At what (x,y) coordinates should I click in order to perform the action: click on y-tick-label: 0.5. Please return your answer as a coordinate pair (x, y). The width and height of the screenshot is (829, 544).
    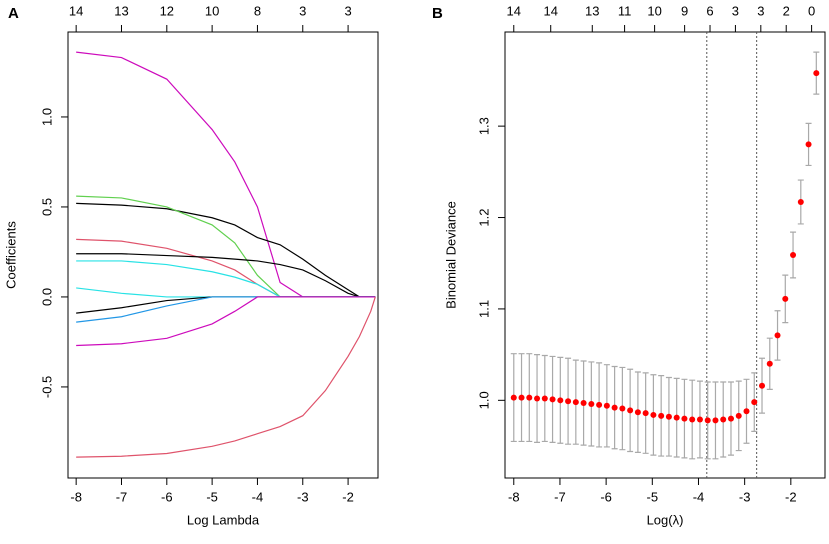
    Looking at the image, I should click on (46, 207).